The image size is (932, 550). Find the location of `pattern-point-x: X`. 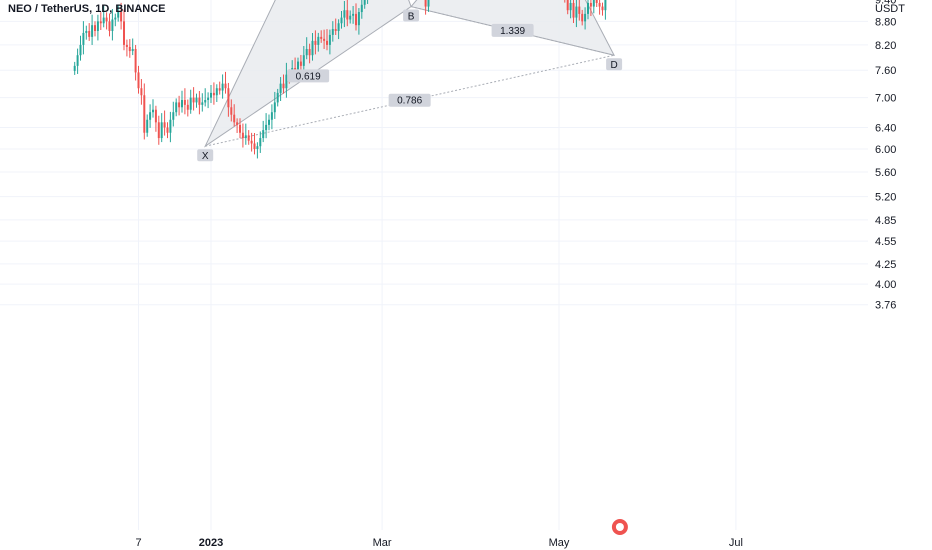

pattern-point-x: X is located at coordinates (205, 156).